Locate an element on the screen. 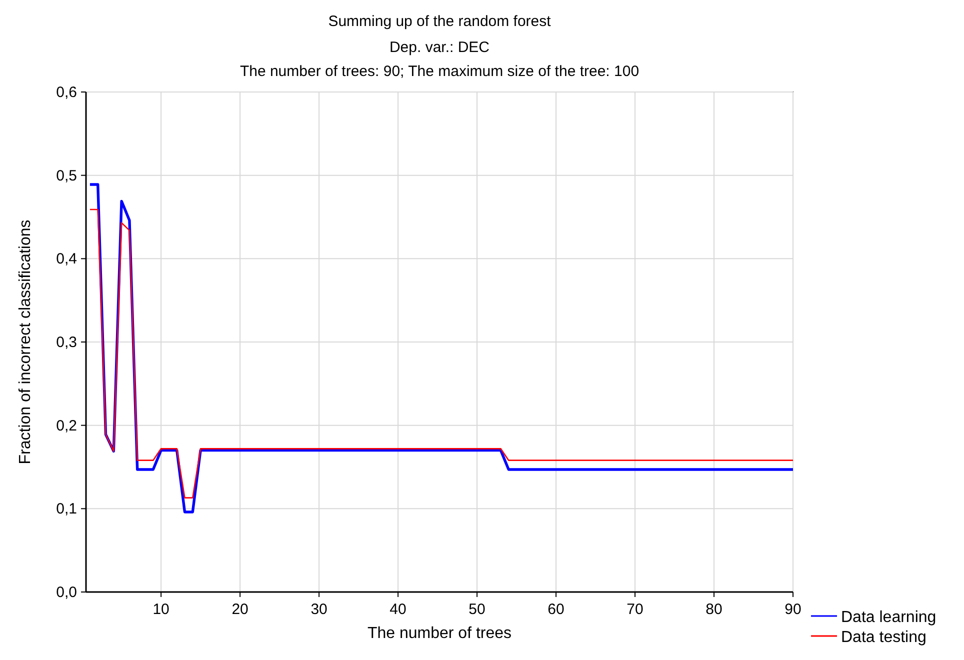 Image resolution: width=964 pixels, height=660 pixels. x-tick-label: 20 is located at coordinates (240, 609).